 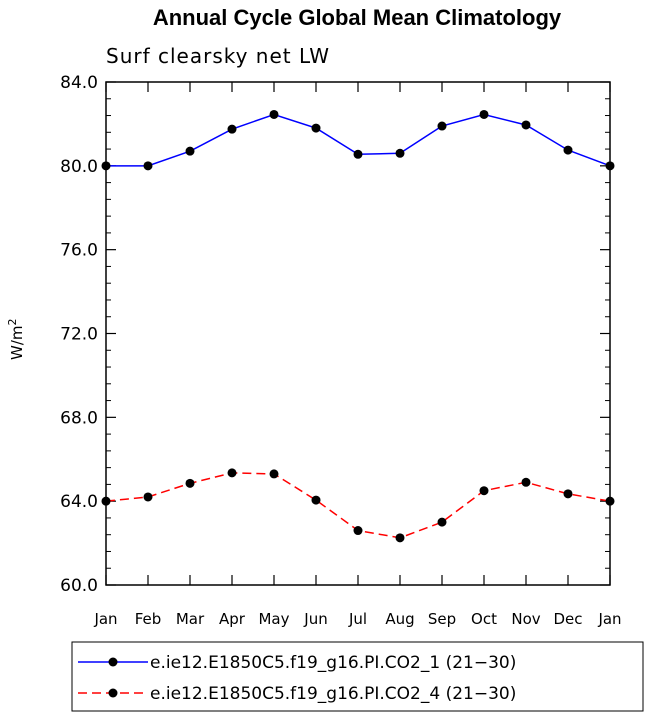 What do you see at coordinates (79, 83) in the screenshot?
I see `y-tick-label: 84.0` at bounding box center [79, 83].